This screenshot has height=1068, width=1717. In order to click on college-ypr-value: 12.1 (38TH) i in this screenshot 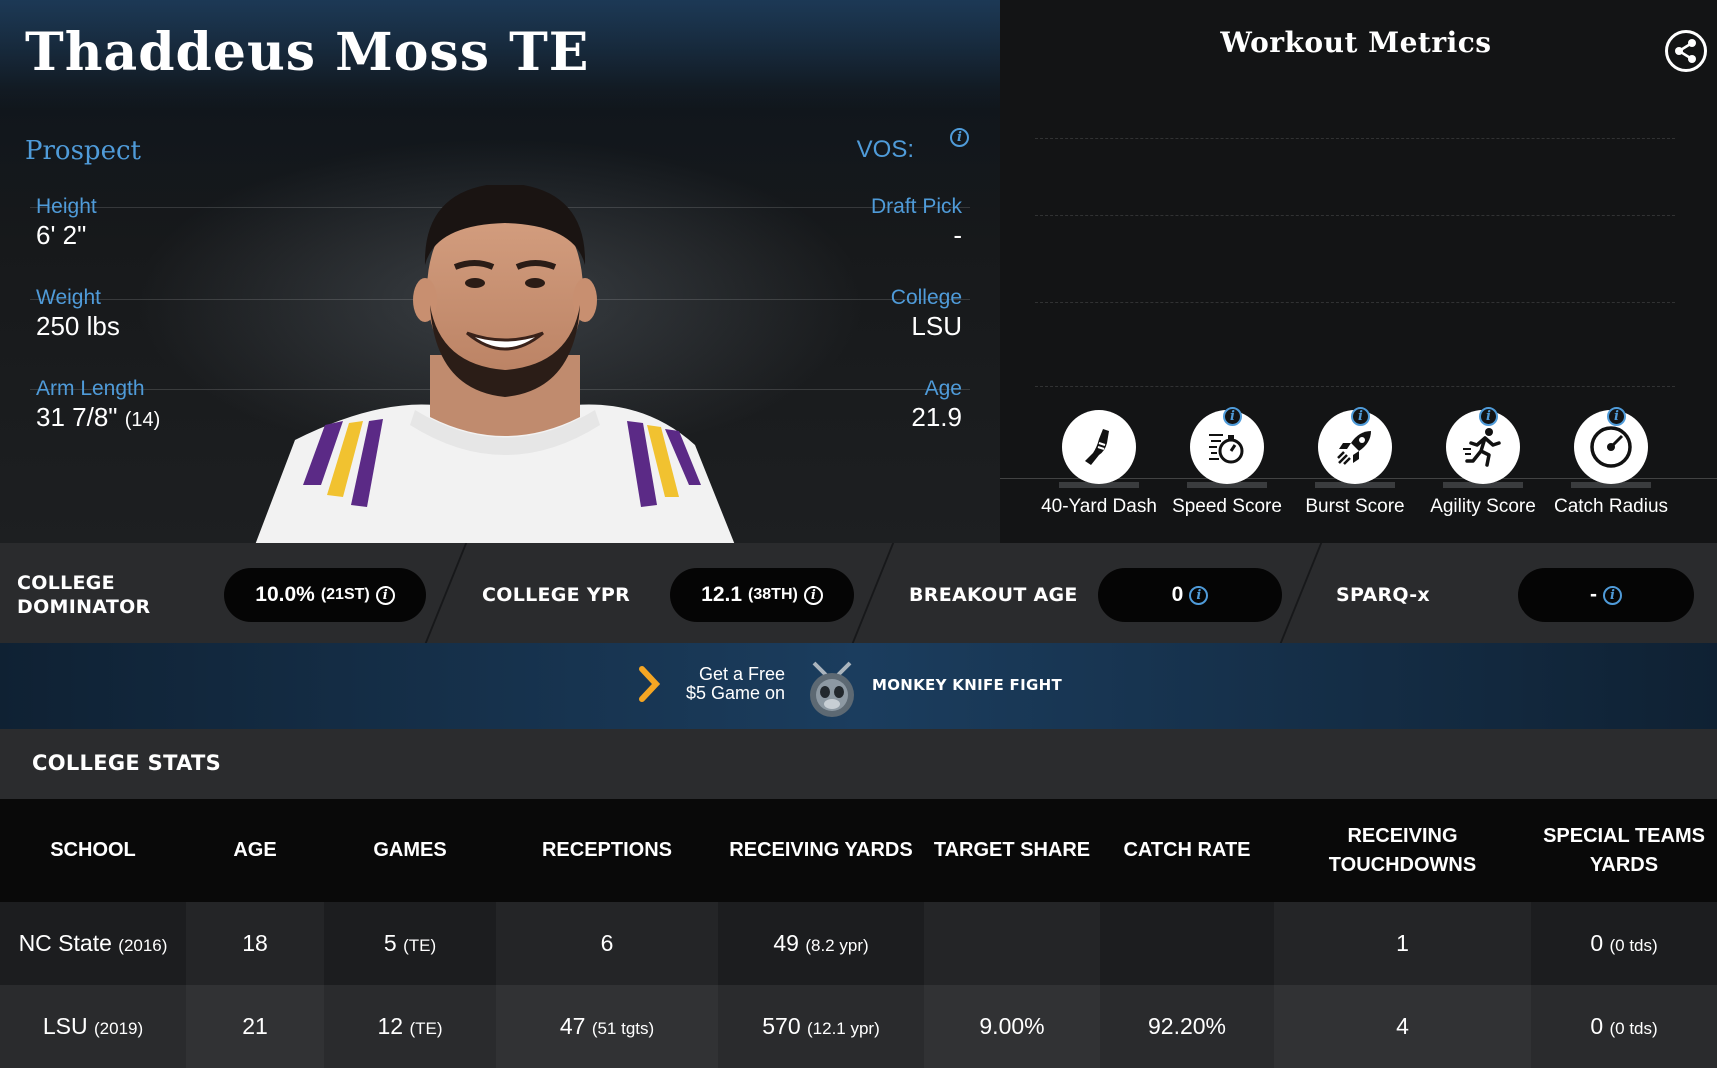, I will do `click(762, 595)`.